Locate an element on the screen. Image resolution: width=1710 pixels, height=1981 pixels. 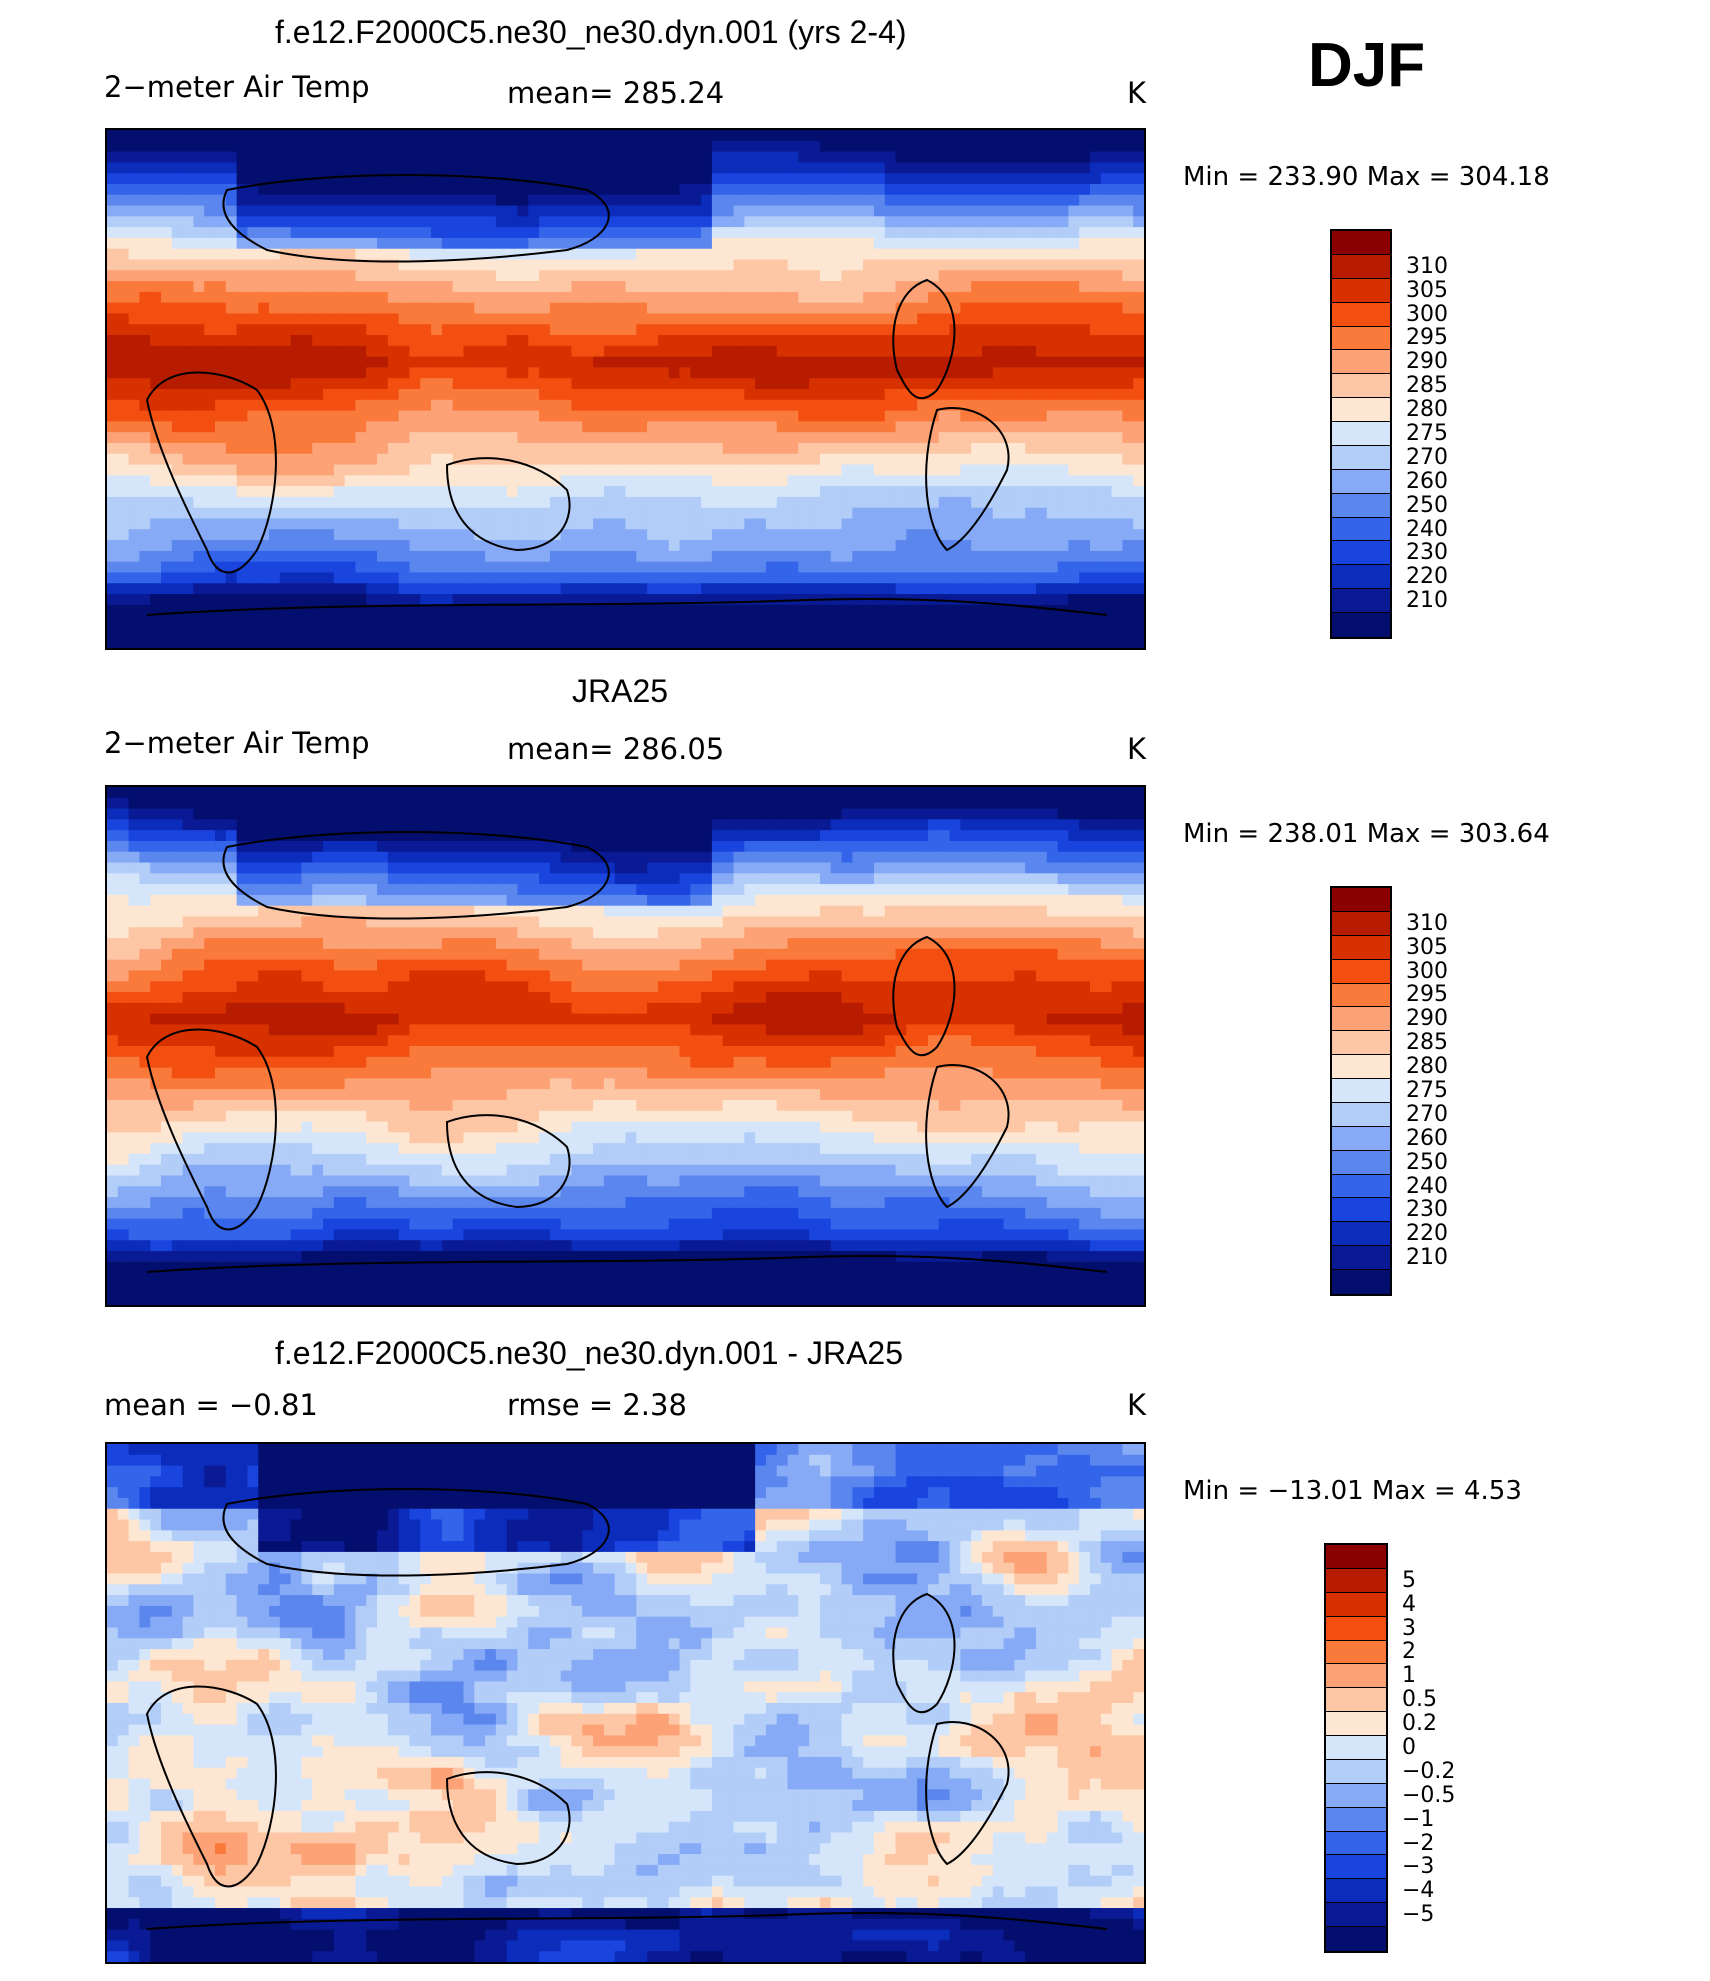
colorbar-tick-label: 3 is located at coordinates (1409, 1628).